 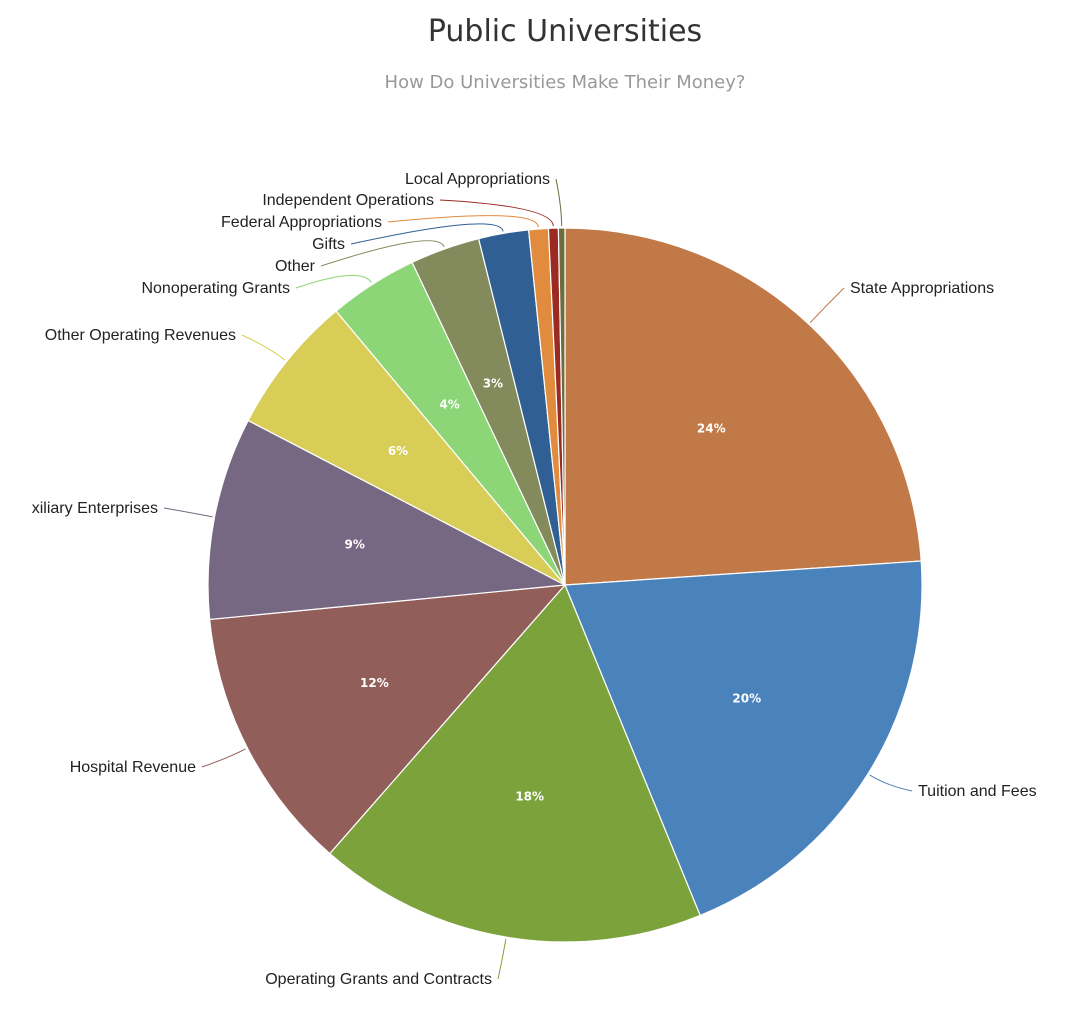 What do you see at coordinates (301, 222) in the screenshot?
I see `category-label-federal-appropriations: Federal Appropriations` at bounding box center [301, 222].